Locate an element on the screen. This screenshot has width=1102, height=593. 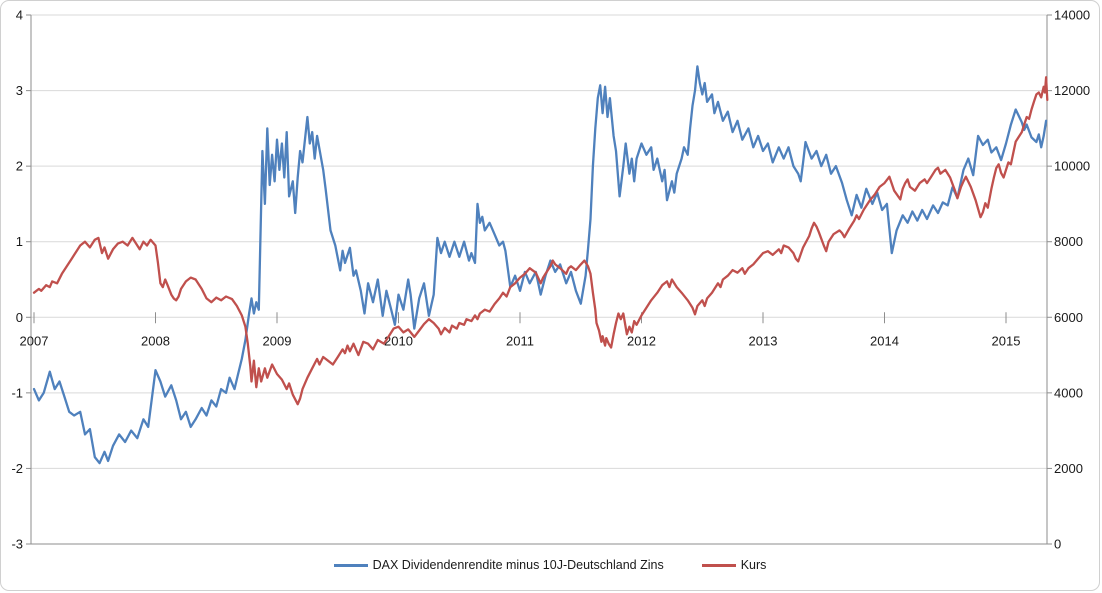
y-axis-left-tick-label: -1 is located at coordinates (17, 392).